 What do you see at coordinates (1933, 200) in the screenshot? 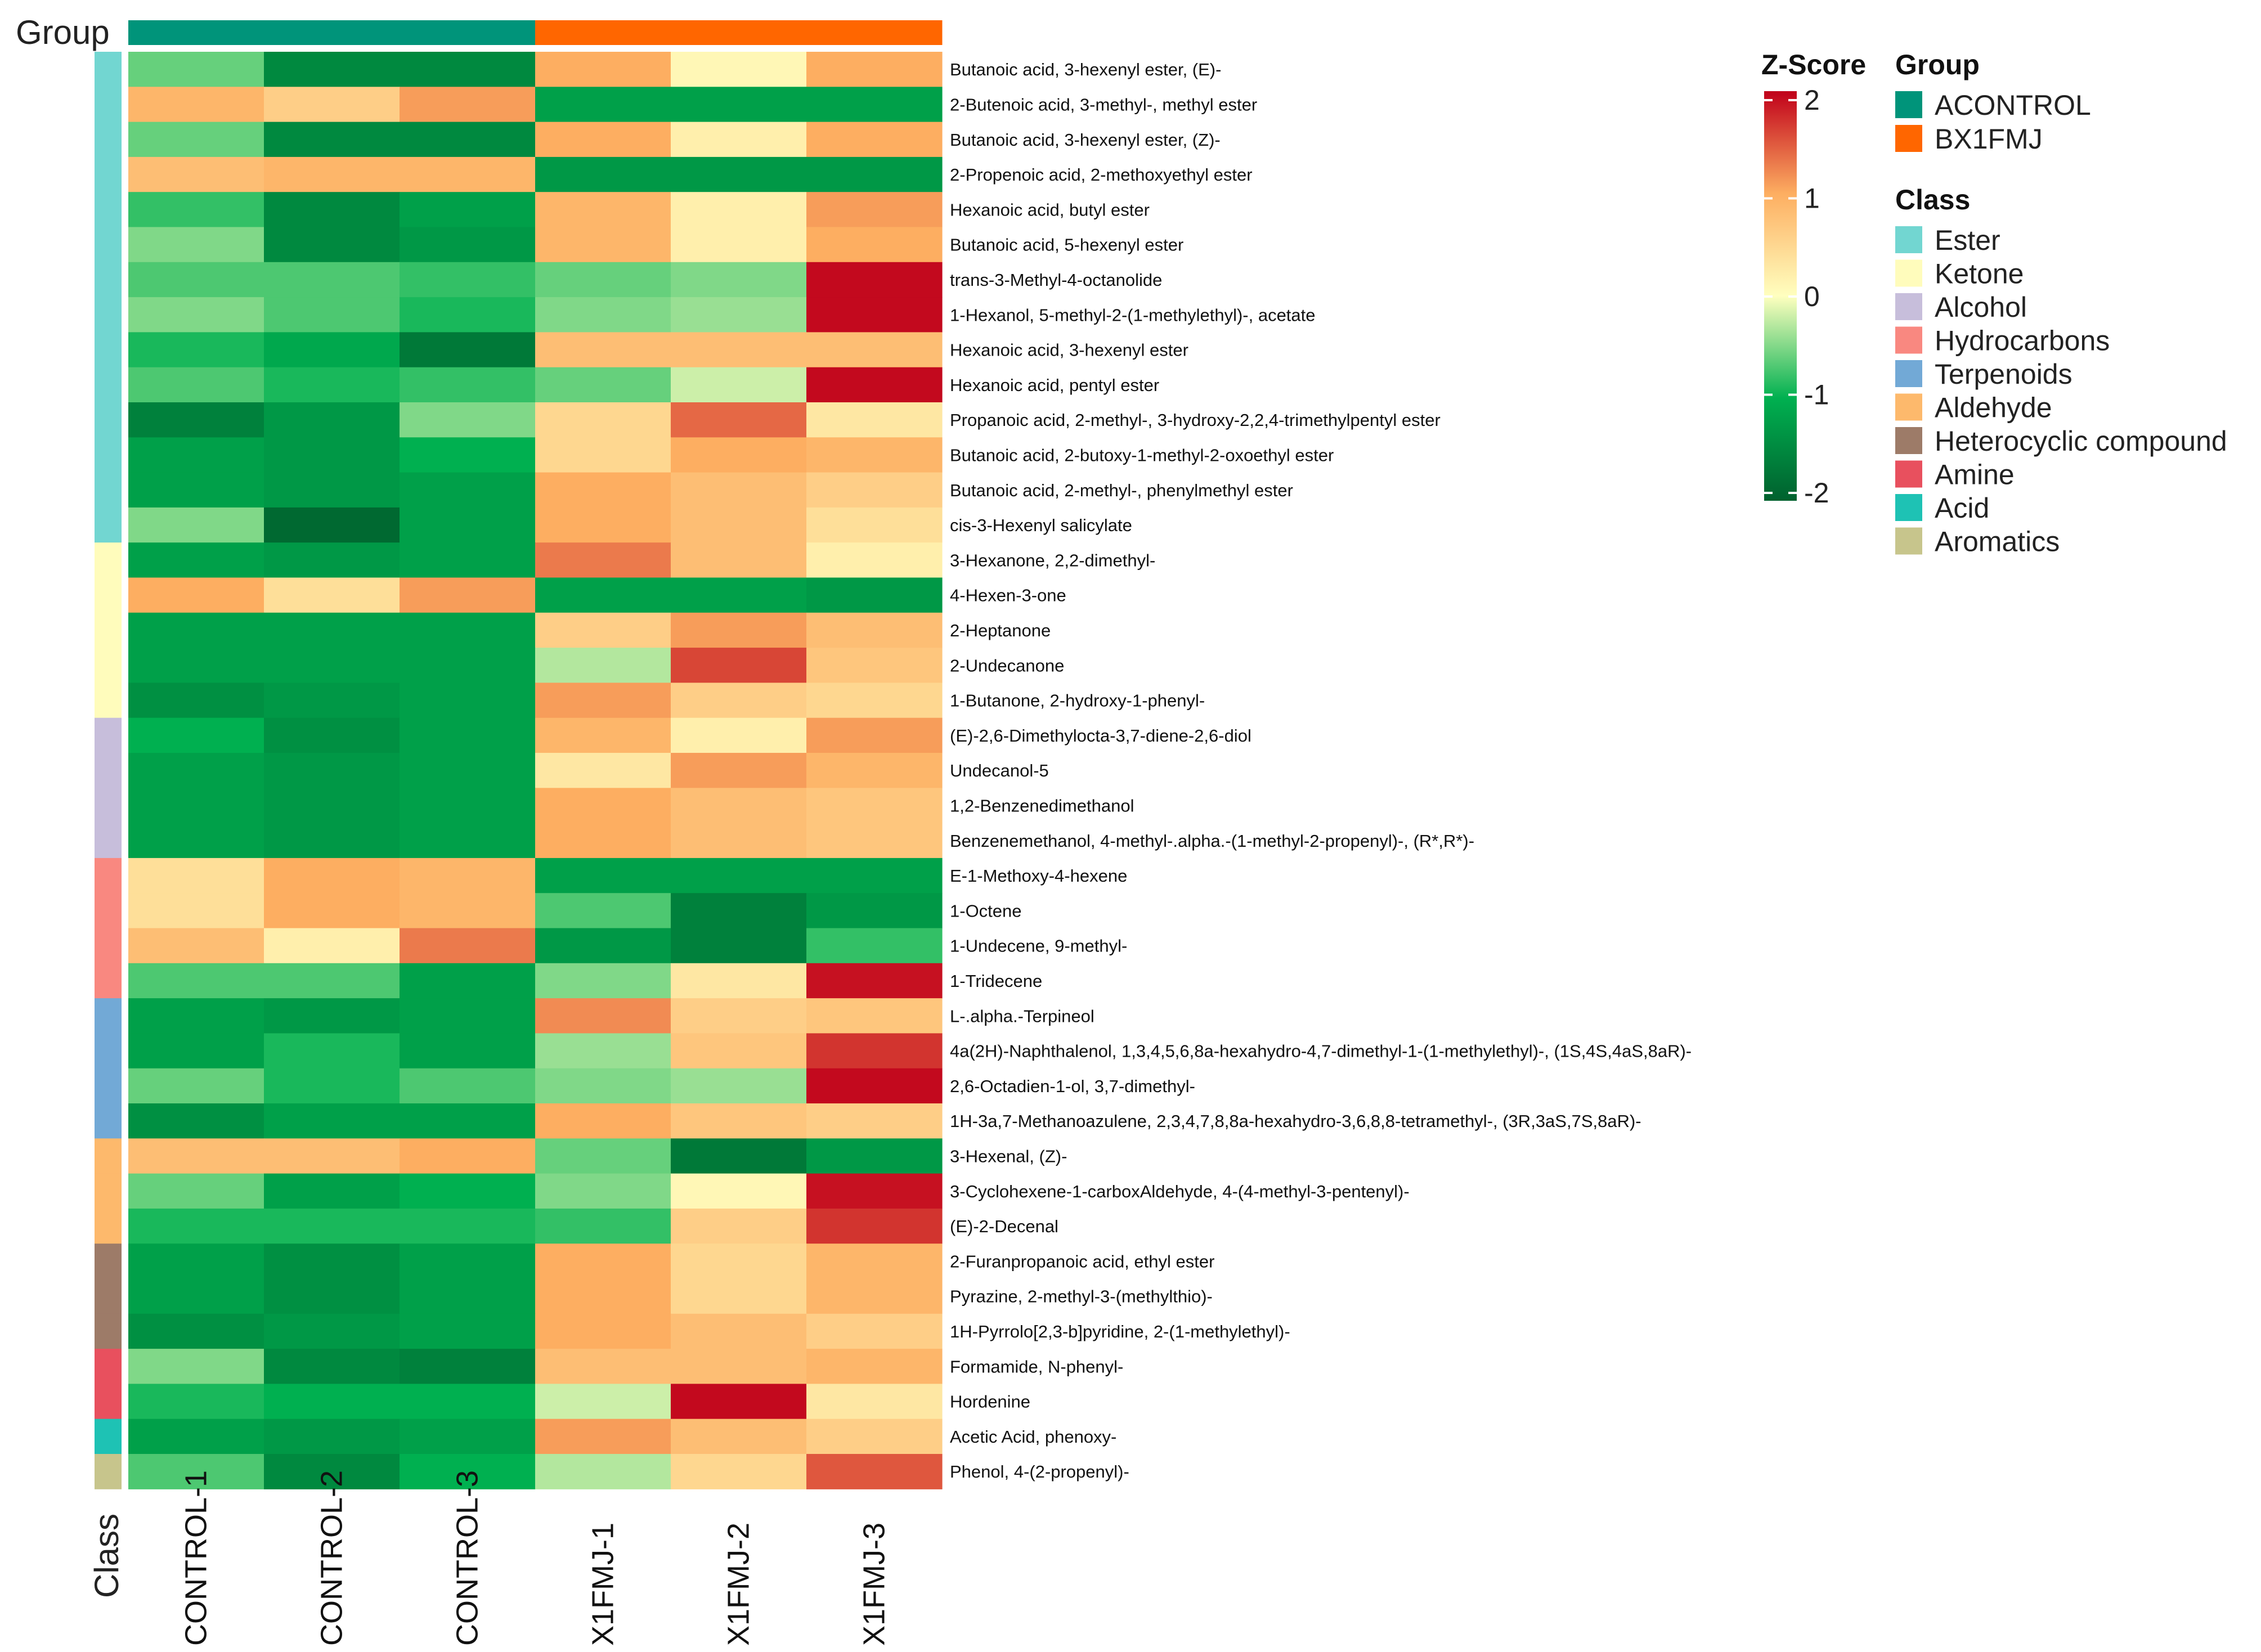
I see `class-legend-title: Class` at bounding box center [1933, 200].